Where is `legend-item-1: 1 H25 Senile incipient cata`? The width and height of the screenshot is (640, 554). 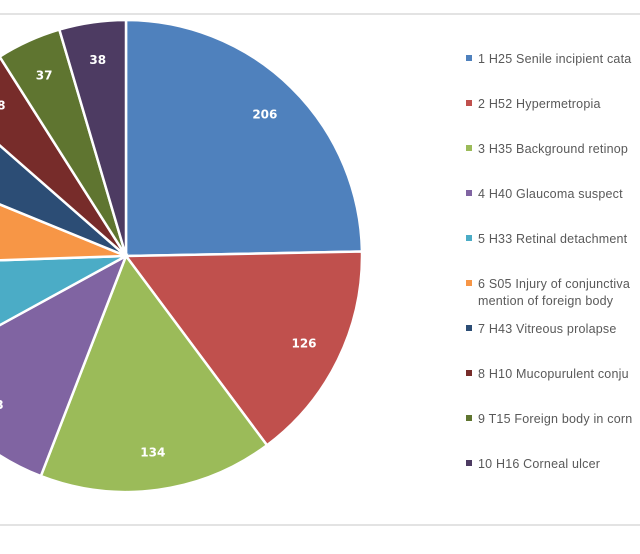 legend-item-1: 1 H25 Senile incipient cata is located at coordinates (548, 59).